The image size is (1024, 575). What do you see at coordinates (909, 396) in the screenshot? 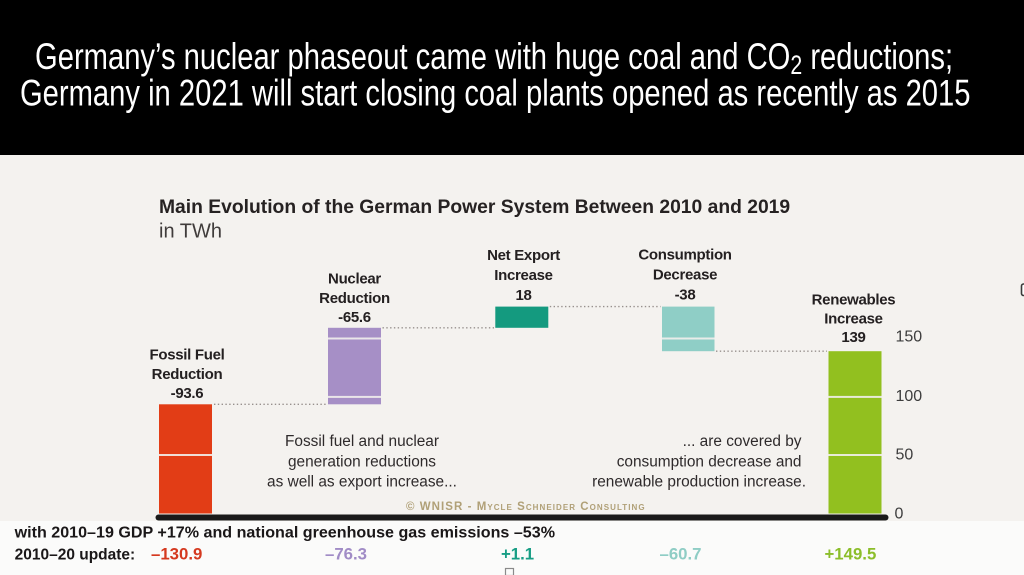
I see `svg-text: 100` at bounding box center [909, 396].